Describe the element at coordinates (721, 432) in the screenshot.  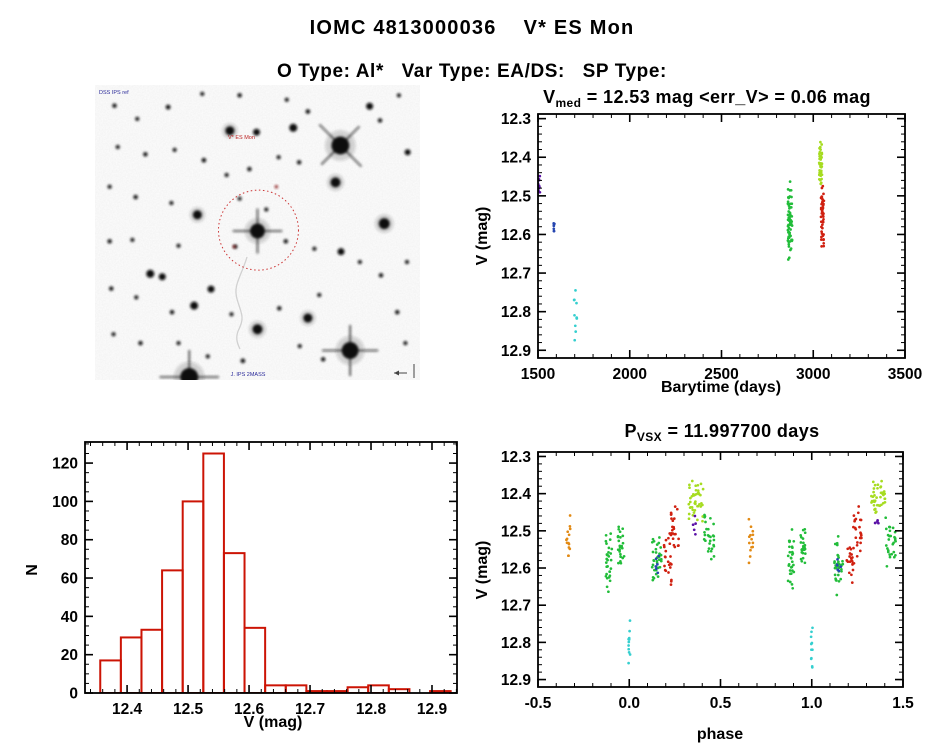
I see `plot-title: PVSX = 11.997700 days` at that location.